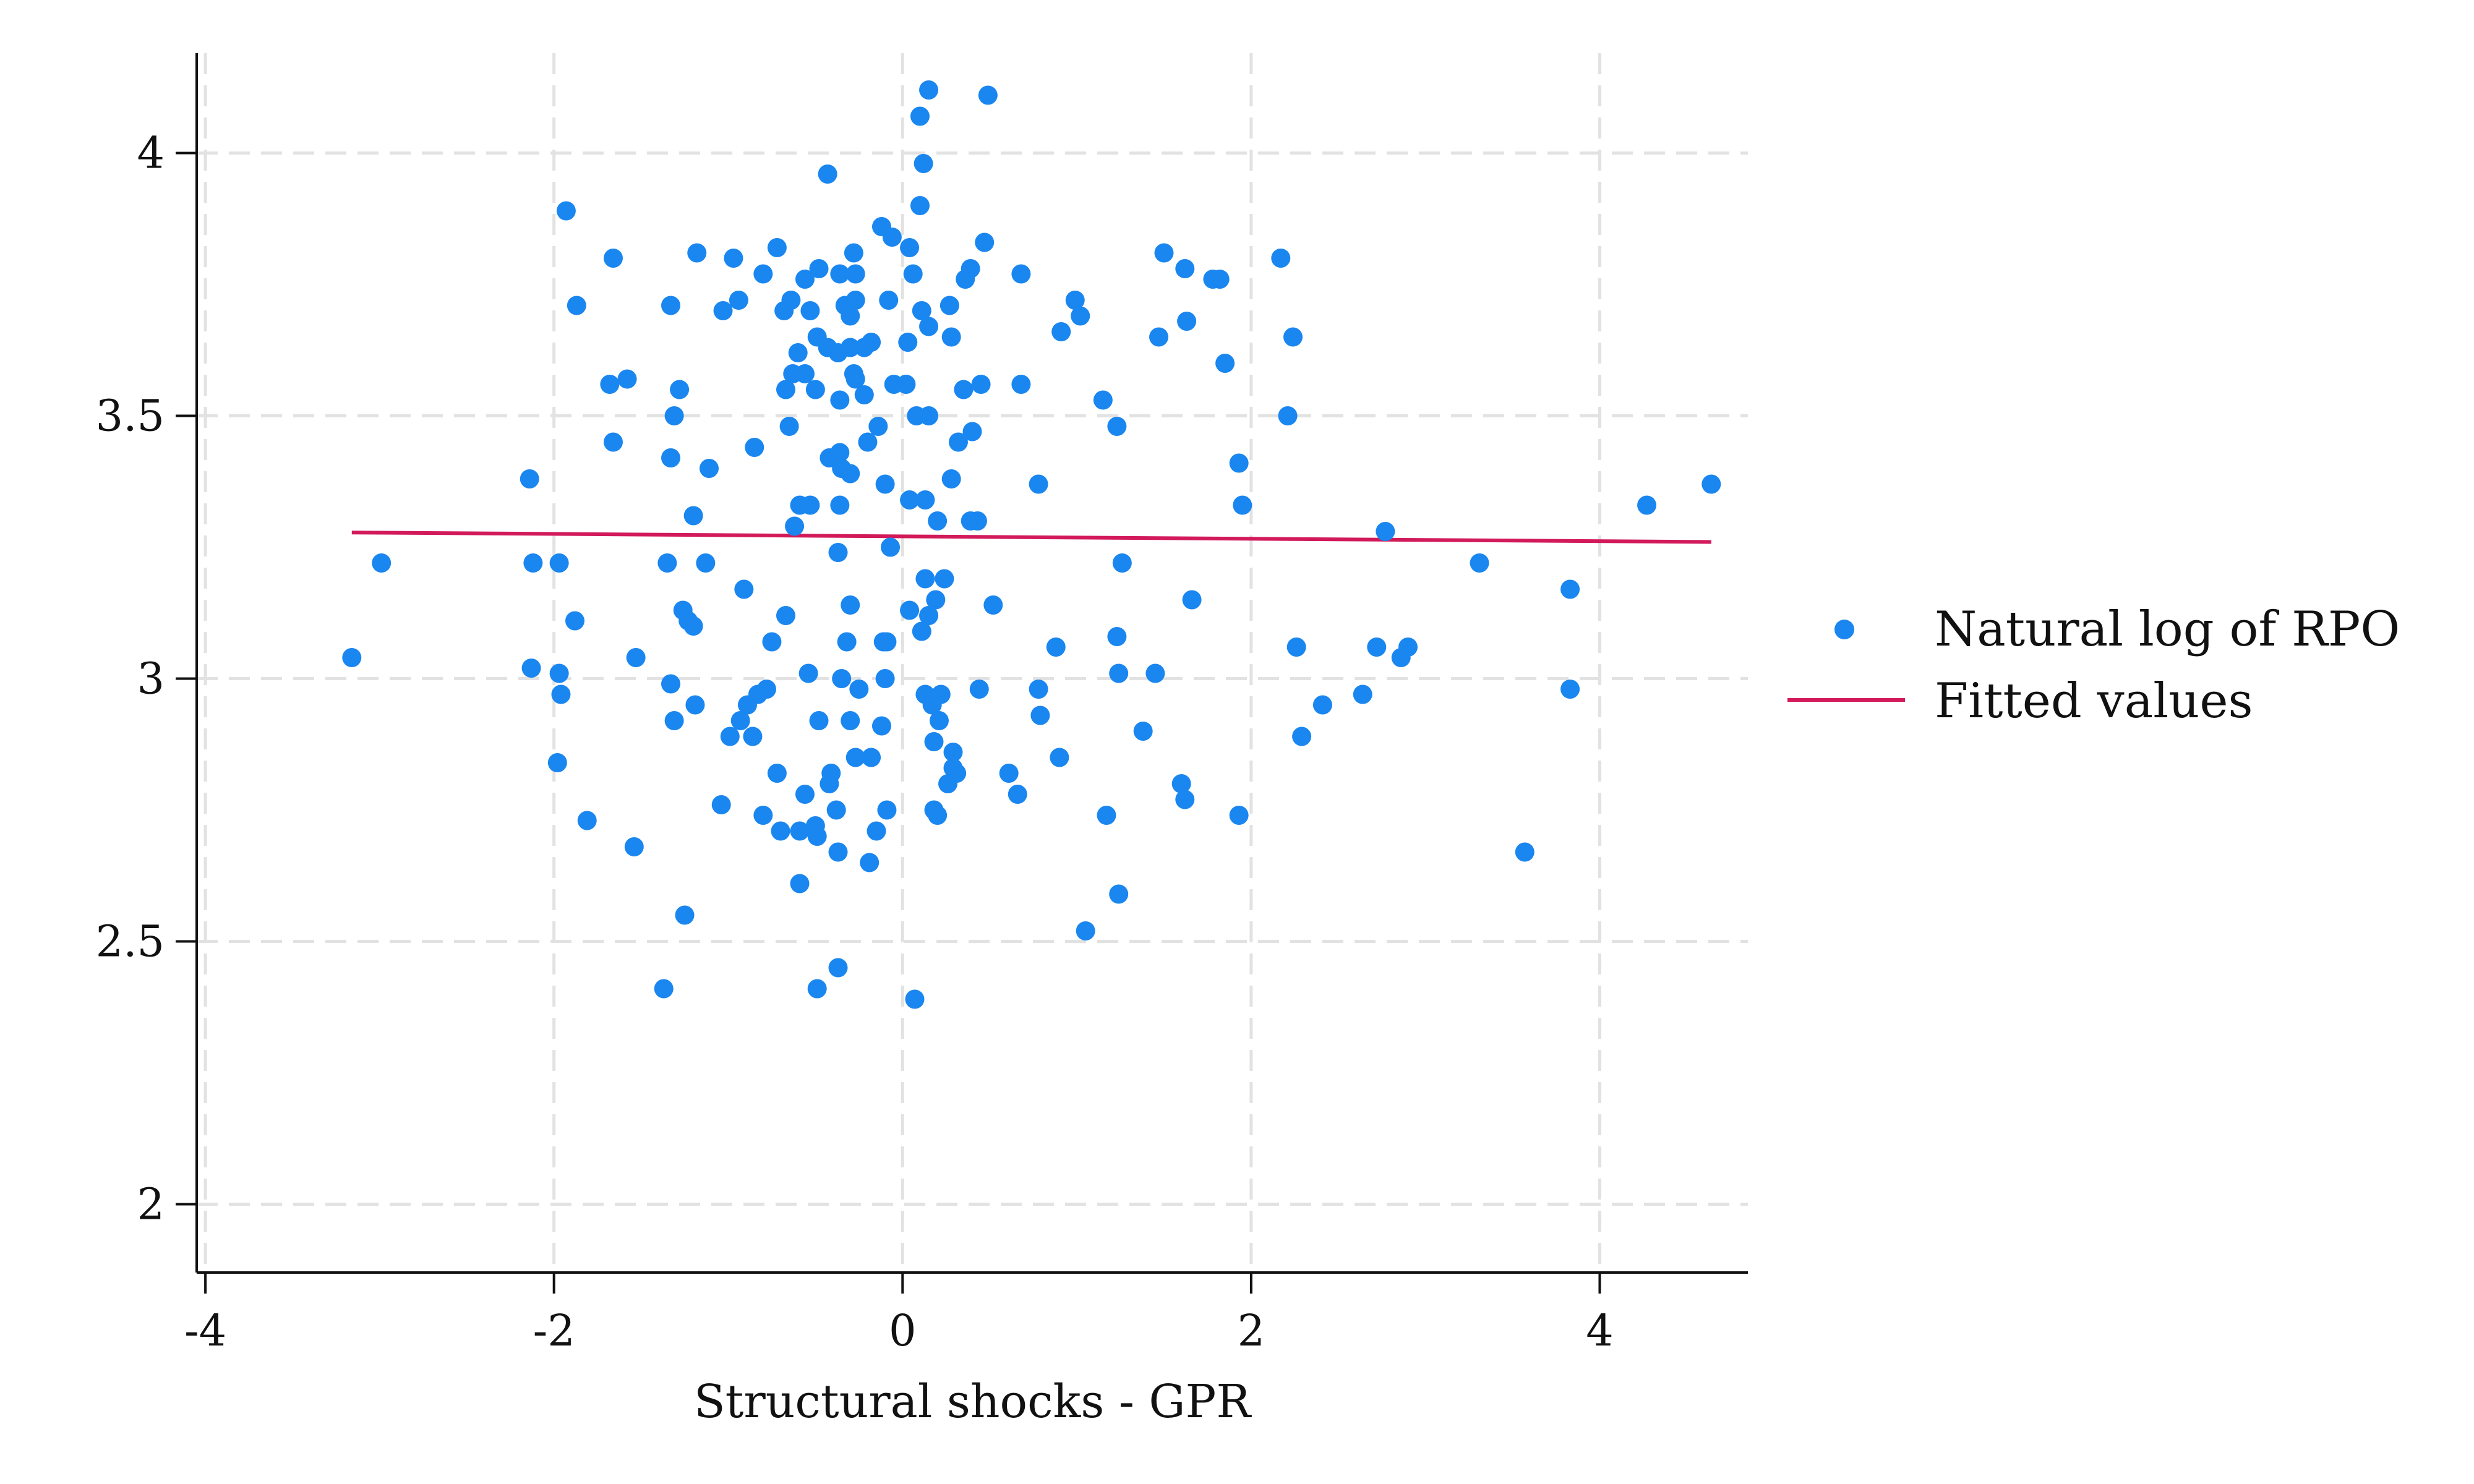  What do you see at coordinates (1844, 629) in the screenshot?
I see `legend-marker-points` at bounding box center [1844, 629].